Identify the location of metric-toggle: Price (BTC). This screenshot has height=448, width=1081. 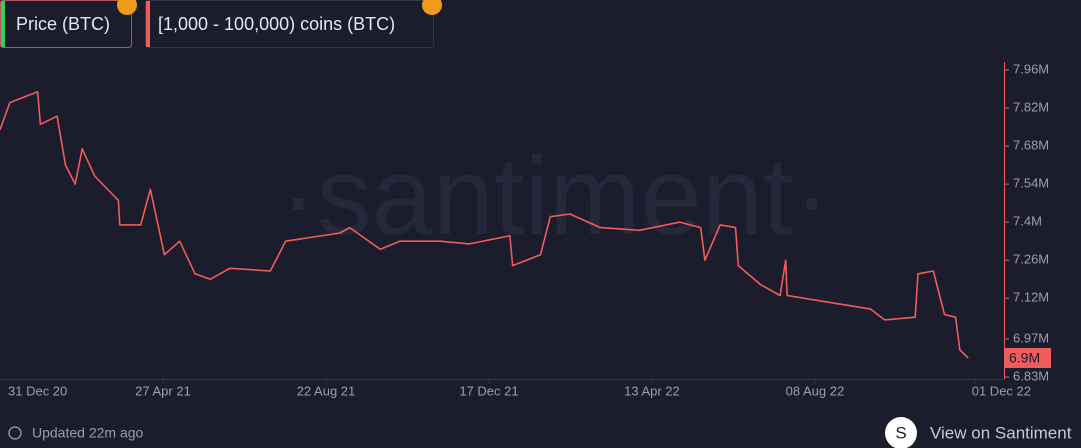
(69, 24).